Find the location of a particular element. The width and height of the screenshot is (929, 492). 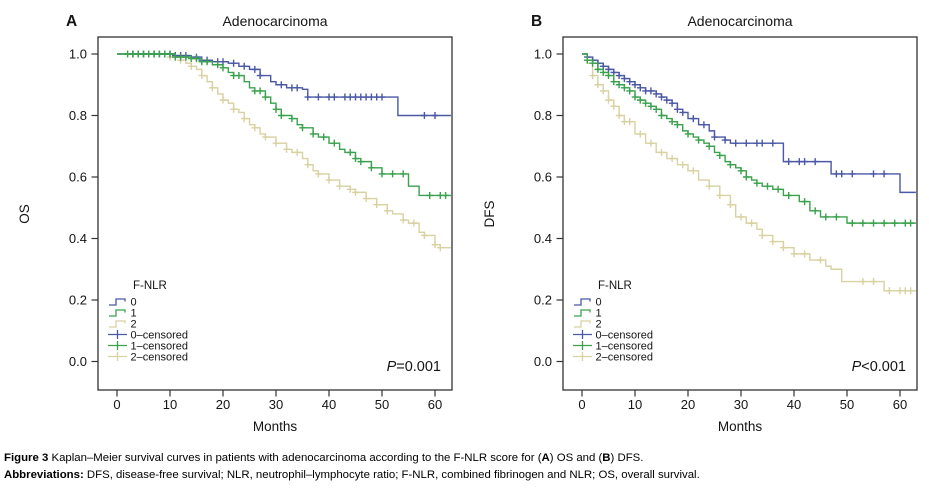

p-value: P=0.001 is located at coordinates (414, 367).